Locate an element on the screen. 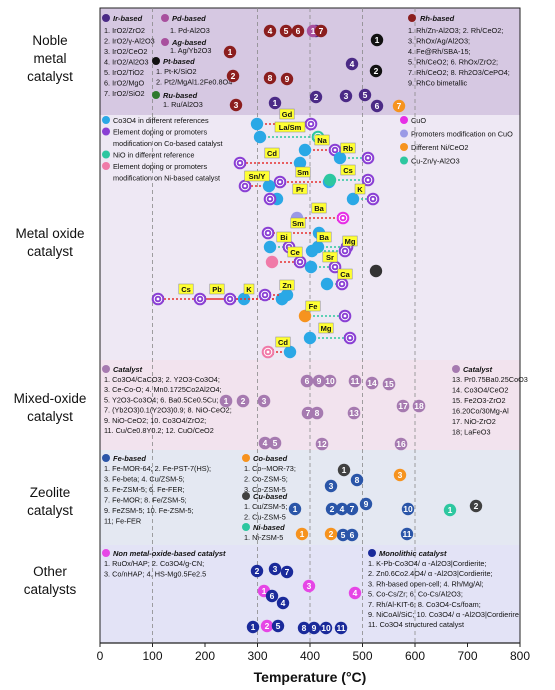 This screenshot has width=555, height=690. mo-row-2-tag-bg is located at coordinates (322, 140).